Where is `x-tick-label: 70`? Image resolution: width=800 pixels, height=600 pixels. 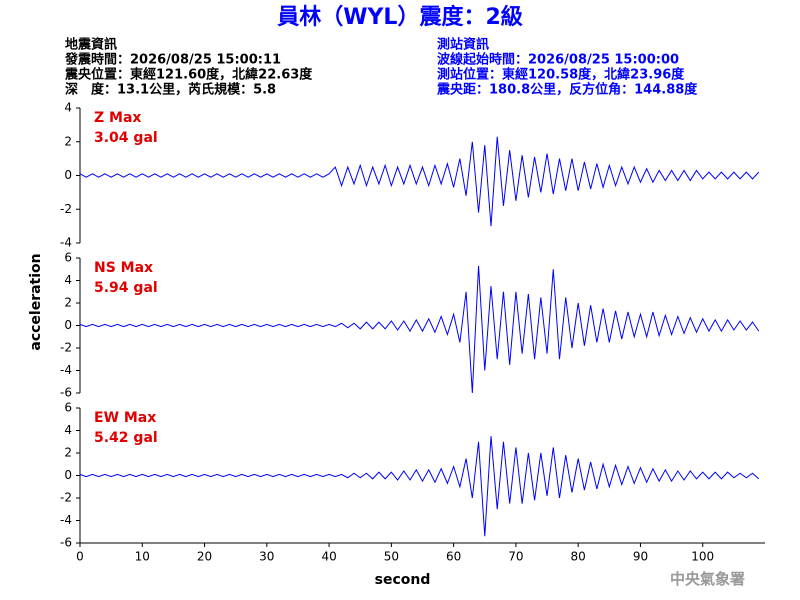
x-tick-label: 70 is located at coordinates (515, 557).